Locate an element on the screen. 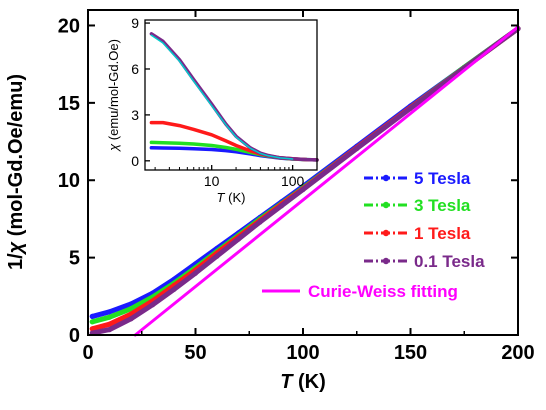  inset-y-axis-label: χ (emu/mol-Gd.Oe) is located at coordinates (113, 95).